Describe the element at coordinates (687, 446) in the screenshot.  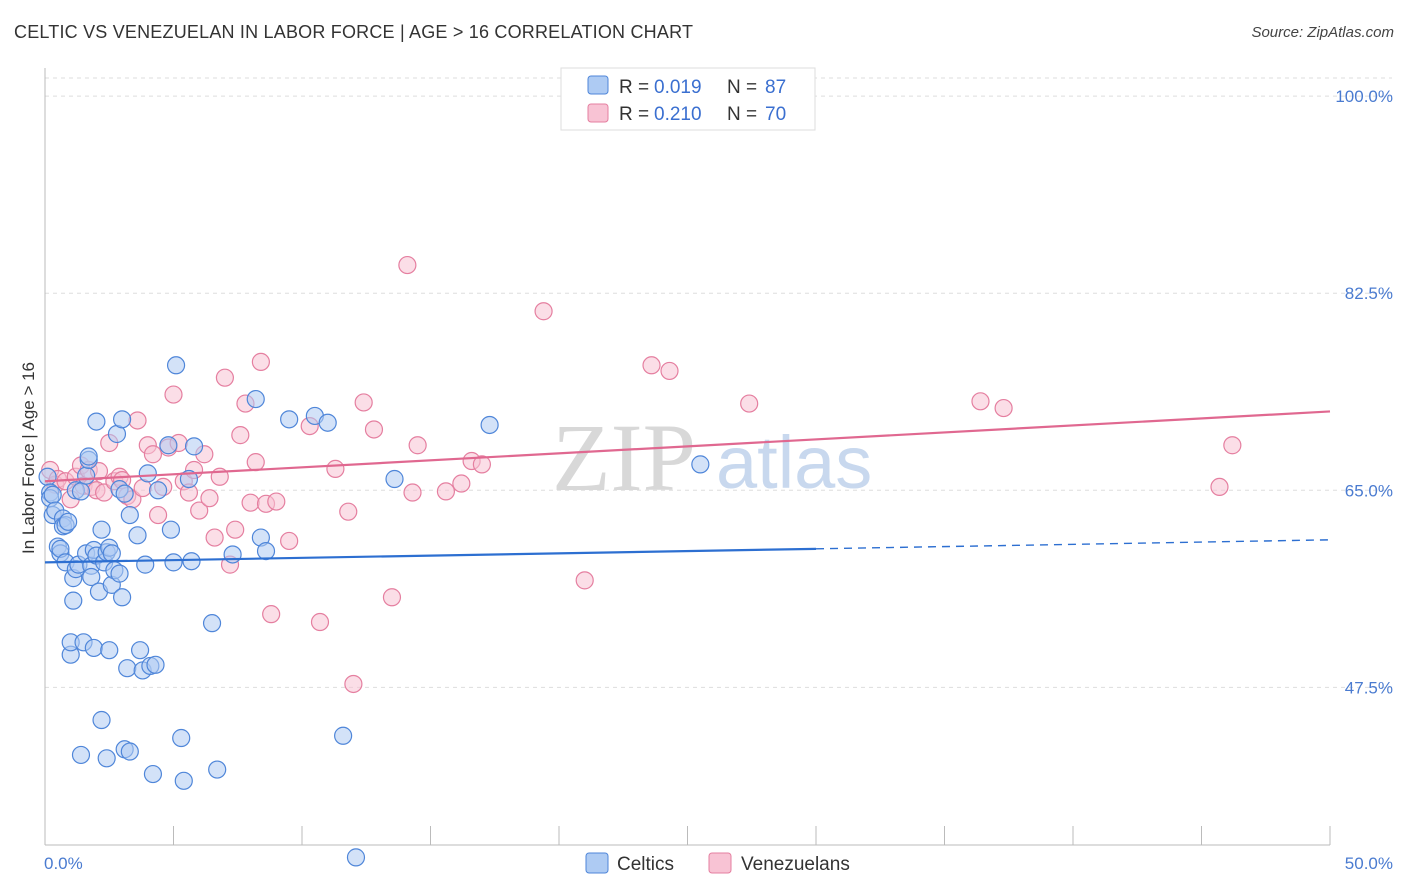
I see `venezuelans-trend-line` at that location.